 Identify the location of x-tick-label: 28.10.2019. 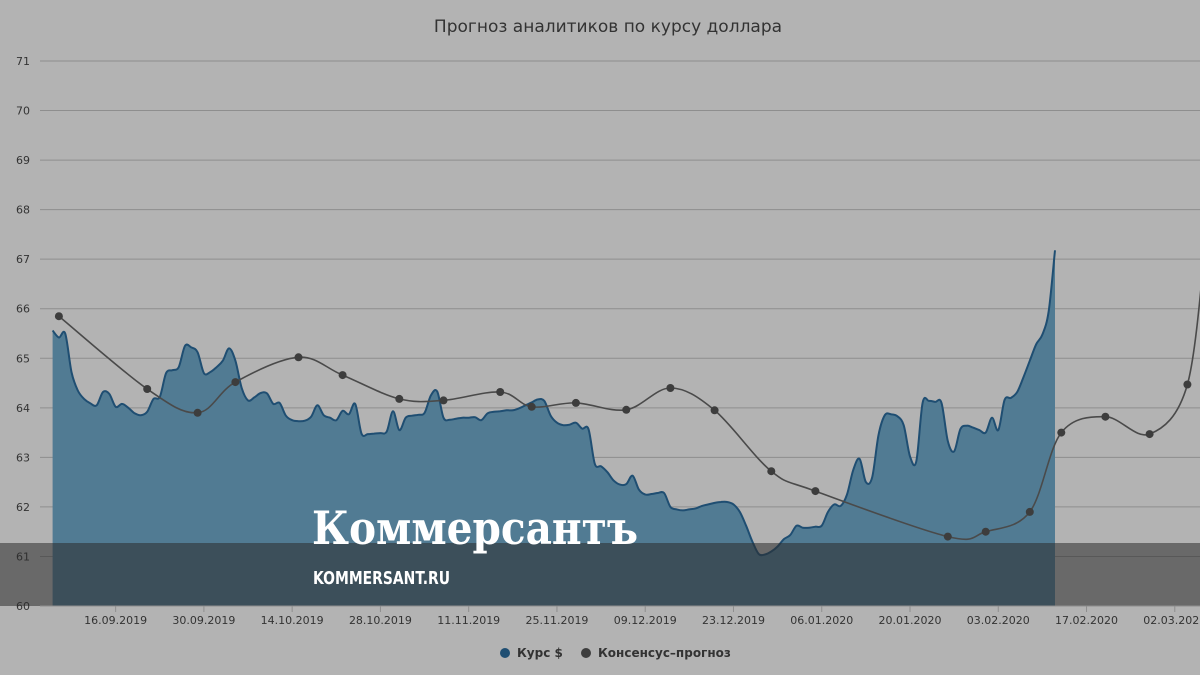
(380, 620).